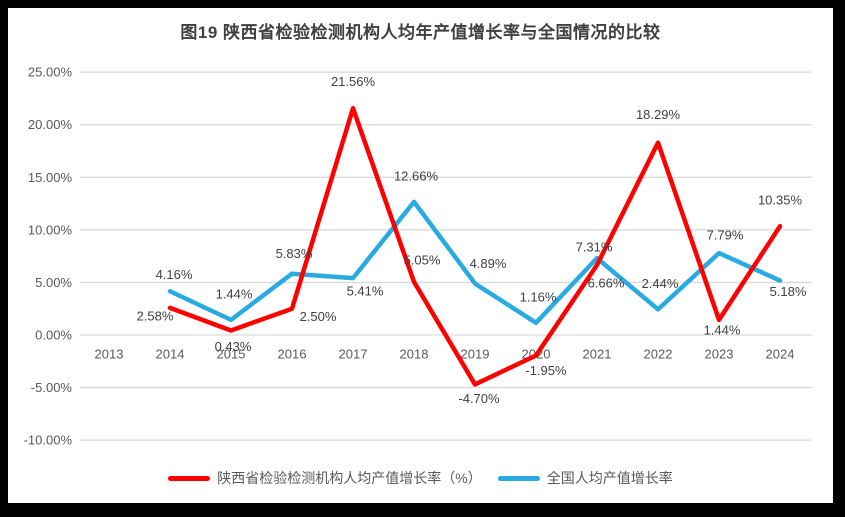  I want to click on y-axis-tick-label: 20.00%, so click(50, 124).